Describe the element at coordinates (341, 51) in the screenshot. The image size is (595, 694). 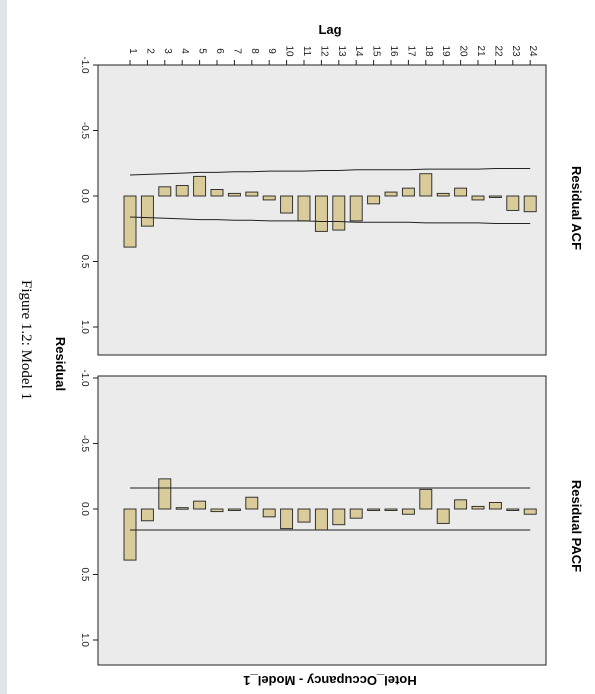
I see `lag-tick-label: 13` at that location.